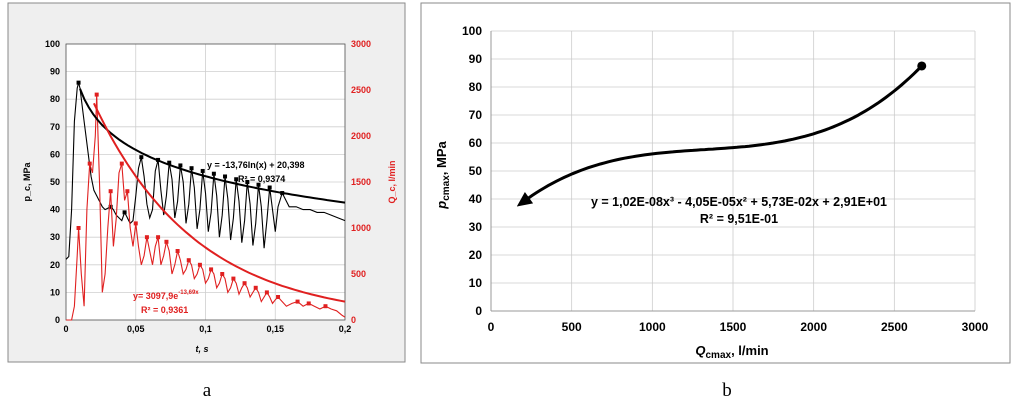  What do you see at coordinates (55, 237) in the screenshot?
I see `chart-a-left-tick-label: 30` at bounding box center [55, 237].